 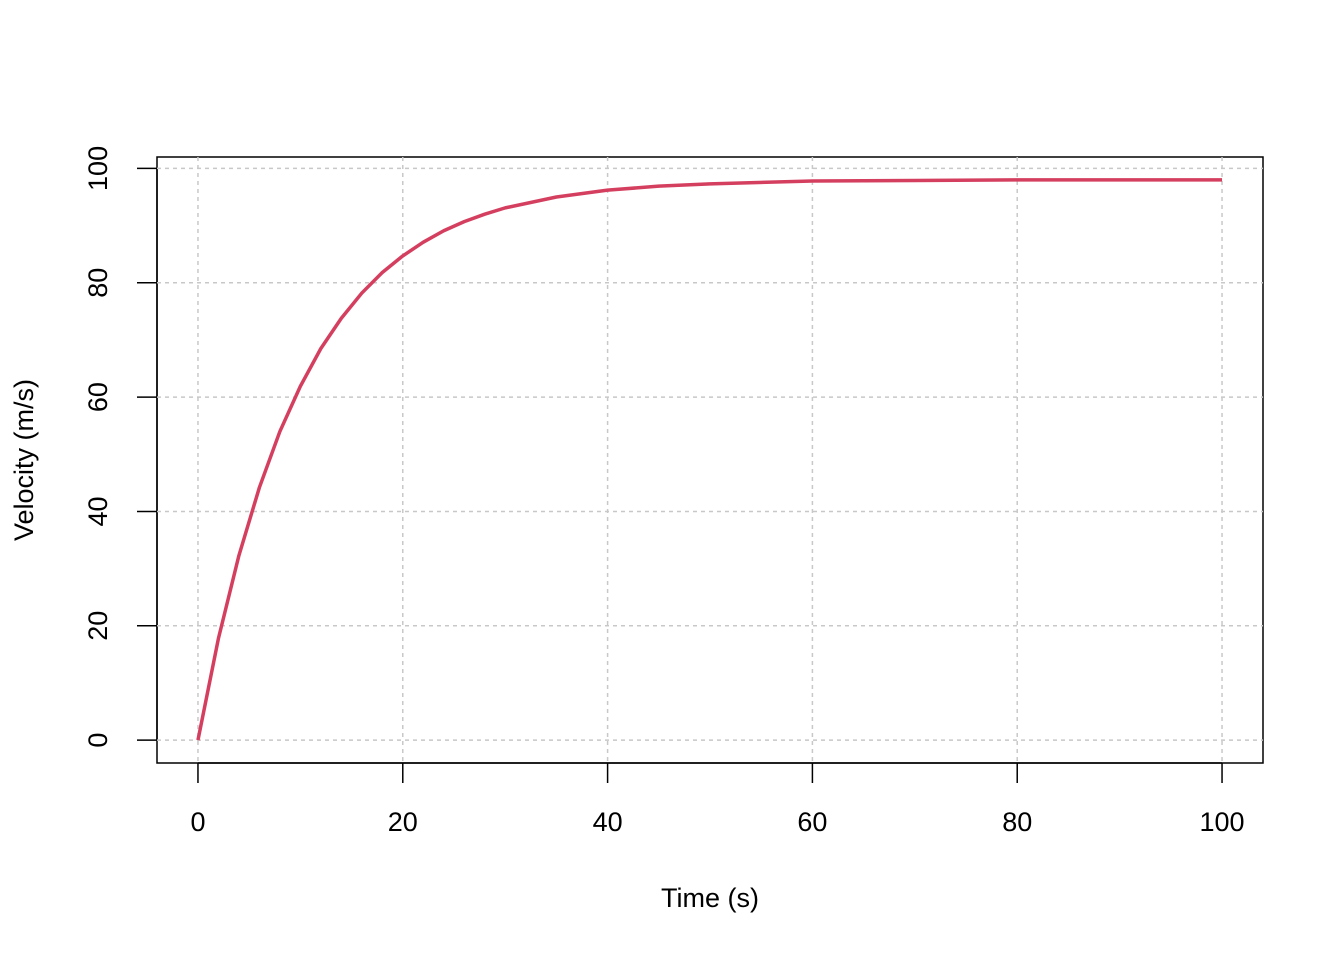 I want to click on y-tick-label: 0, so click(x=98, y=740).